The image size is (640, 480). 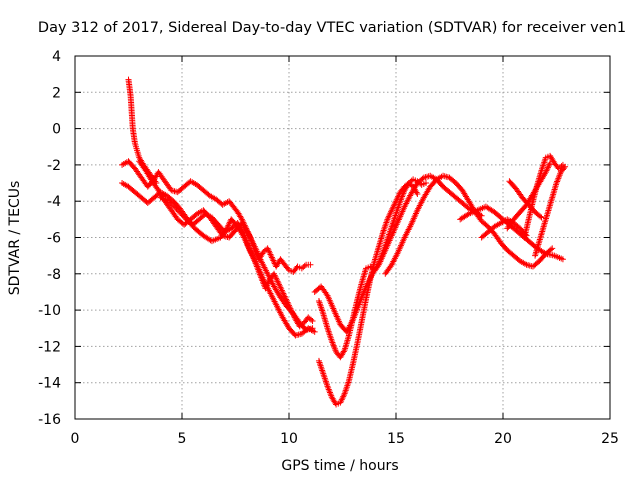 What do you see at coordinates (339, 466) in the screenshot?
I see `x-axis-label: GPS time / hours` at bounding box center [339, 466].